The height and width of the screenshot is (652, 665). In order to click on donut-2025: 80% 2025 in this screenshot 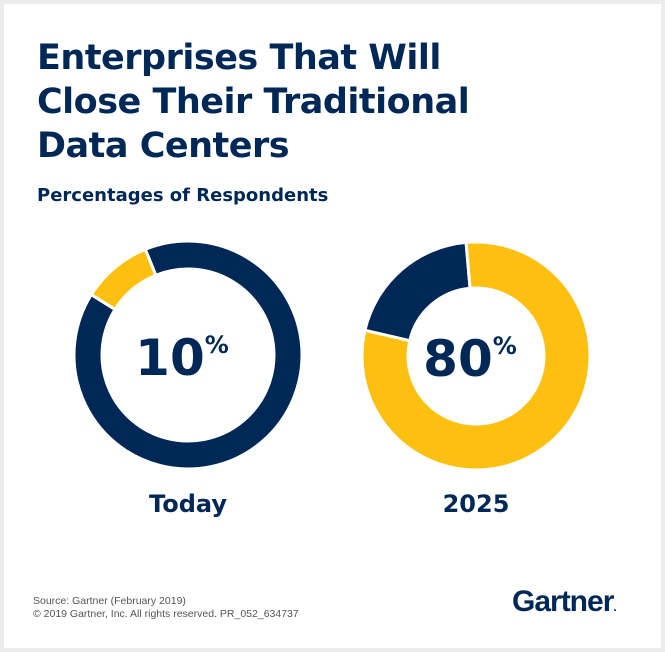, I will do `click(476, 379)`.